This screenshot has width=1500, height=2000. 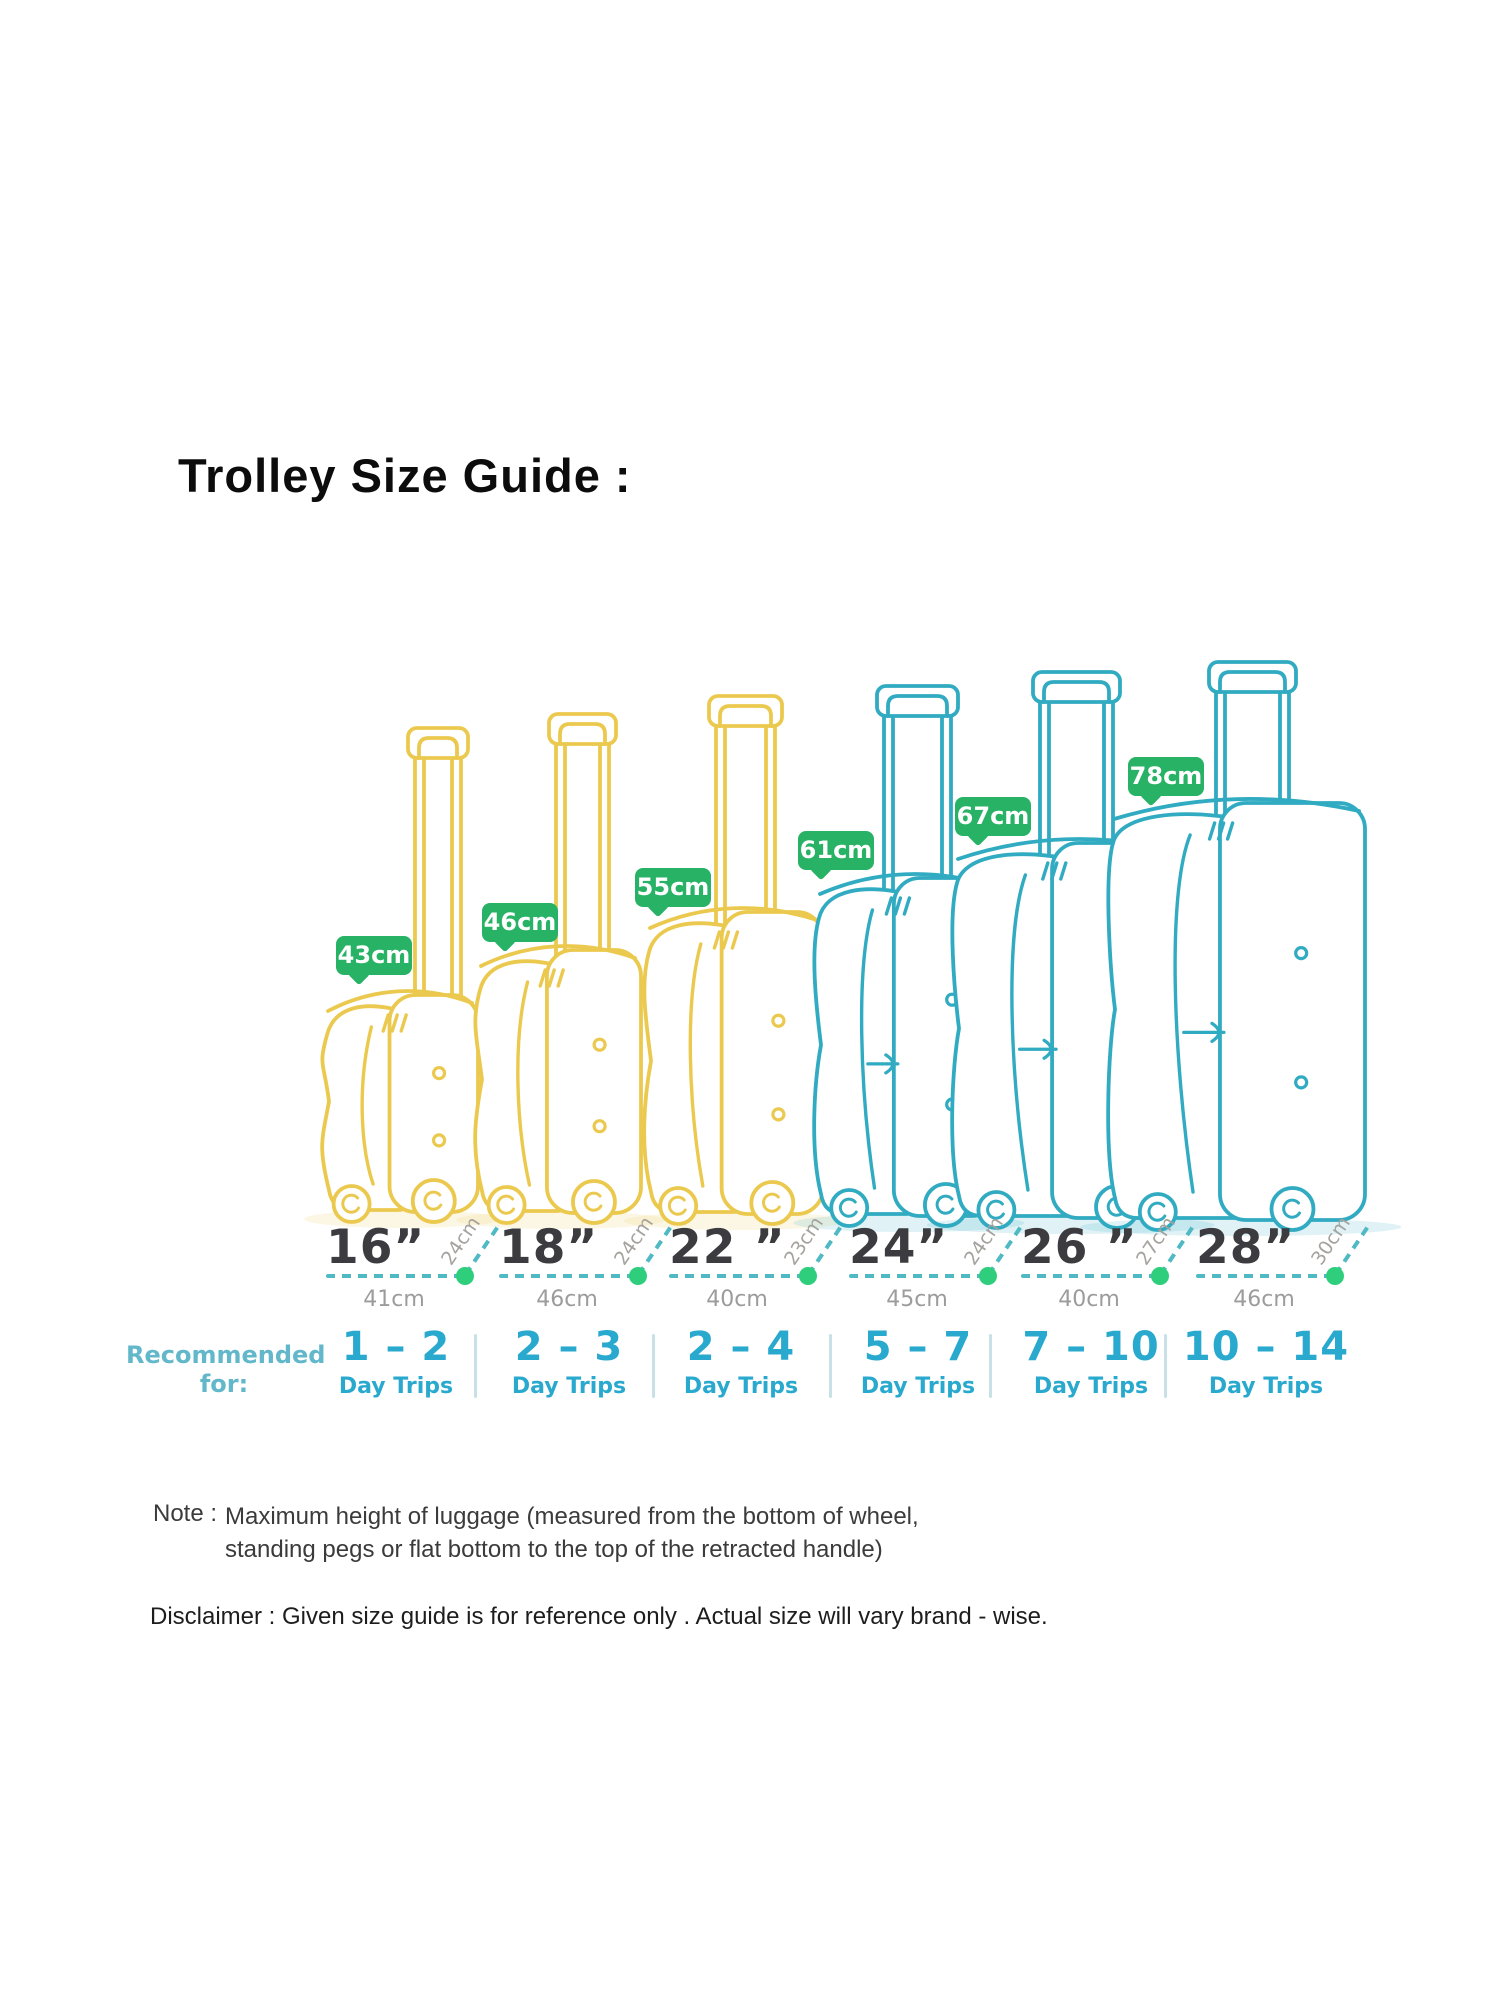 What do you see at coordinates (374, 955) in the screenshot?
I see `height-badge: 43cm` at bounding box center [374, 955].